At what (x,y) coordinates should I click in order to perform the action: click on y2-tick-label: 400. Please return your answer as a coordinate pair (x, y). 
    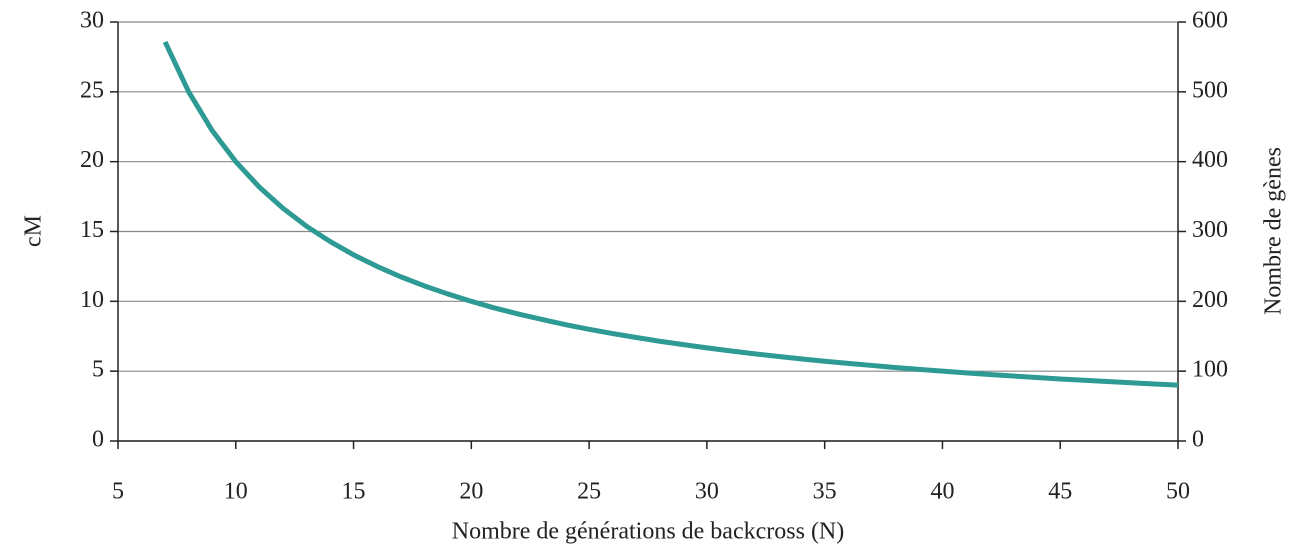
    Looking at the image, I should click on (1210, 160).